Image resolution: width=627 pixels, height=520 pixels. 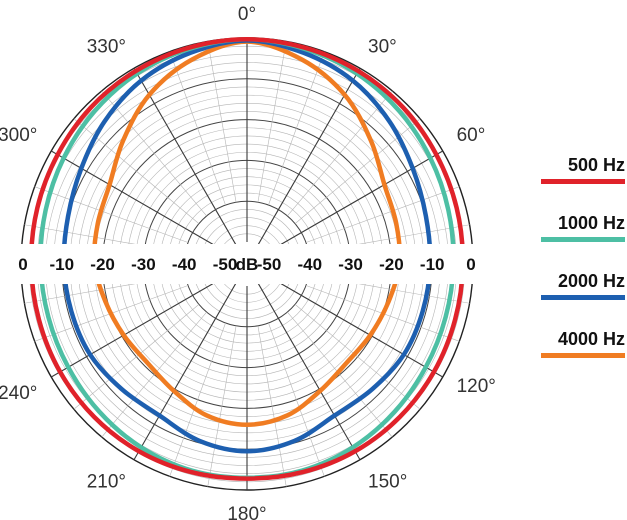 I want to click on angle-label: 0°, so click(x=247, y=14).